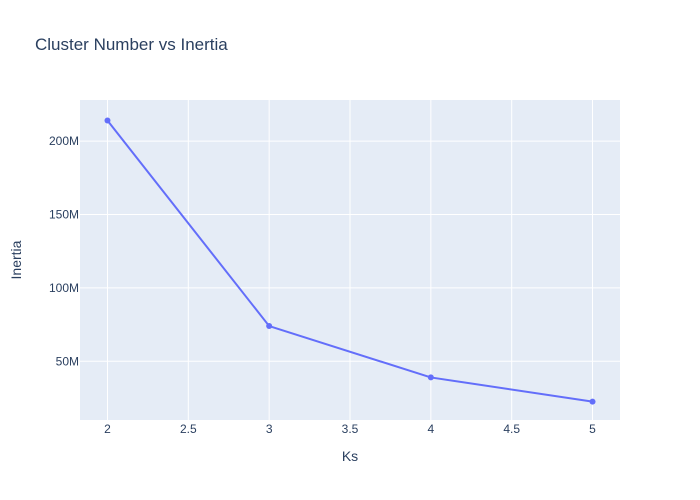  I want to click on x-tick-label: 3, so click(269, 429).